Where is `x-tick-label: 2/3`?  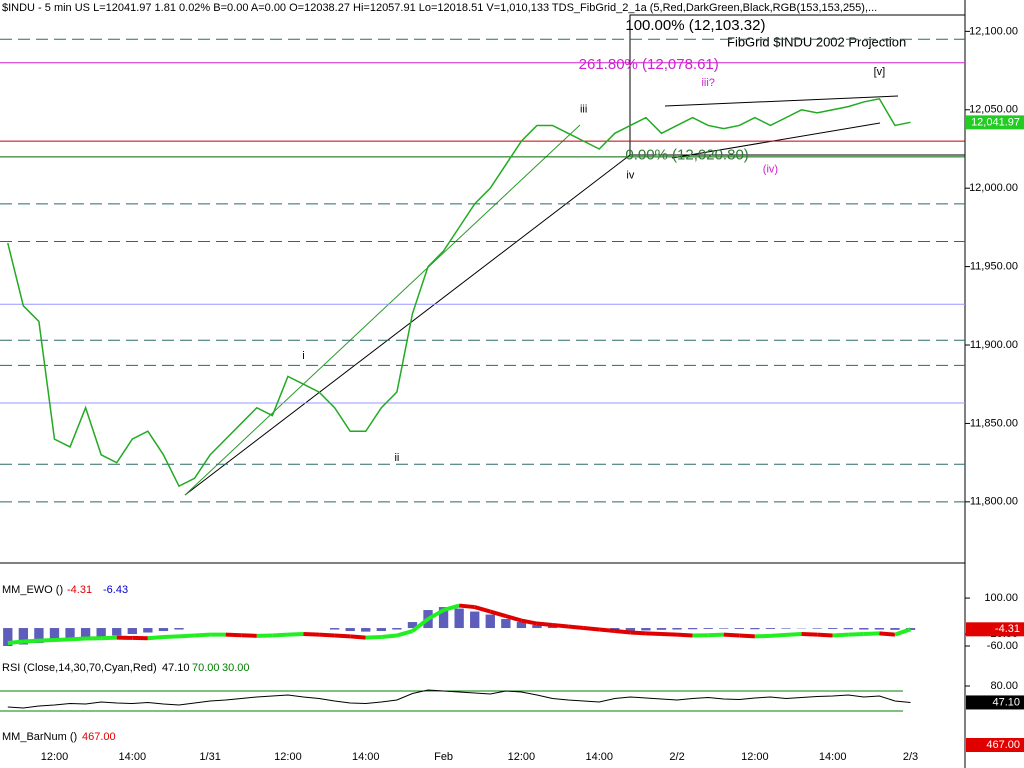
x-tick-label: 2/3 is located at coordinates (910, 757).